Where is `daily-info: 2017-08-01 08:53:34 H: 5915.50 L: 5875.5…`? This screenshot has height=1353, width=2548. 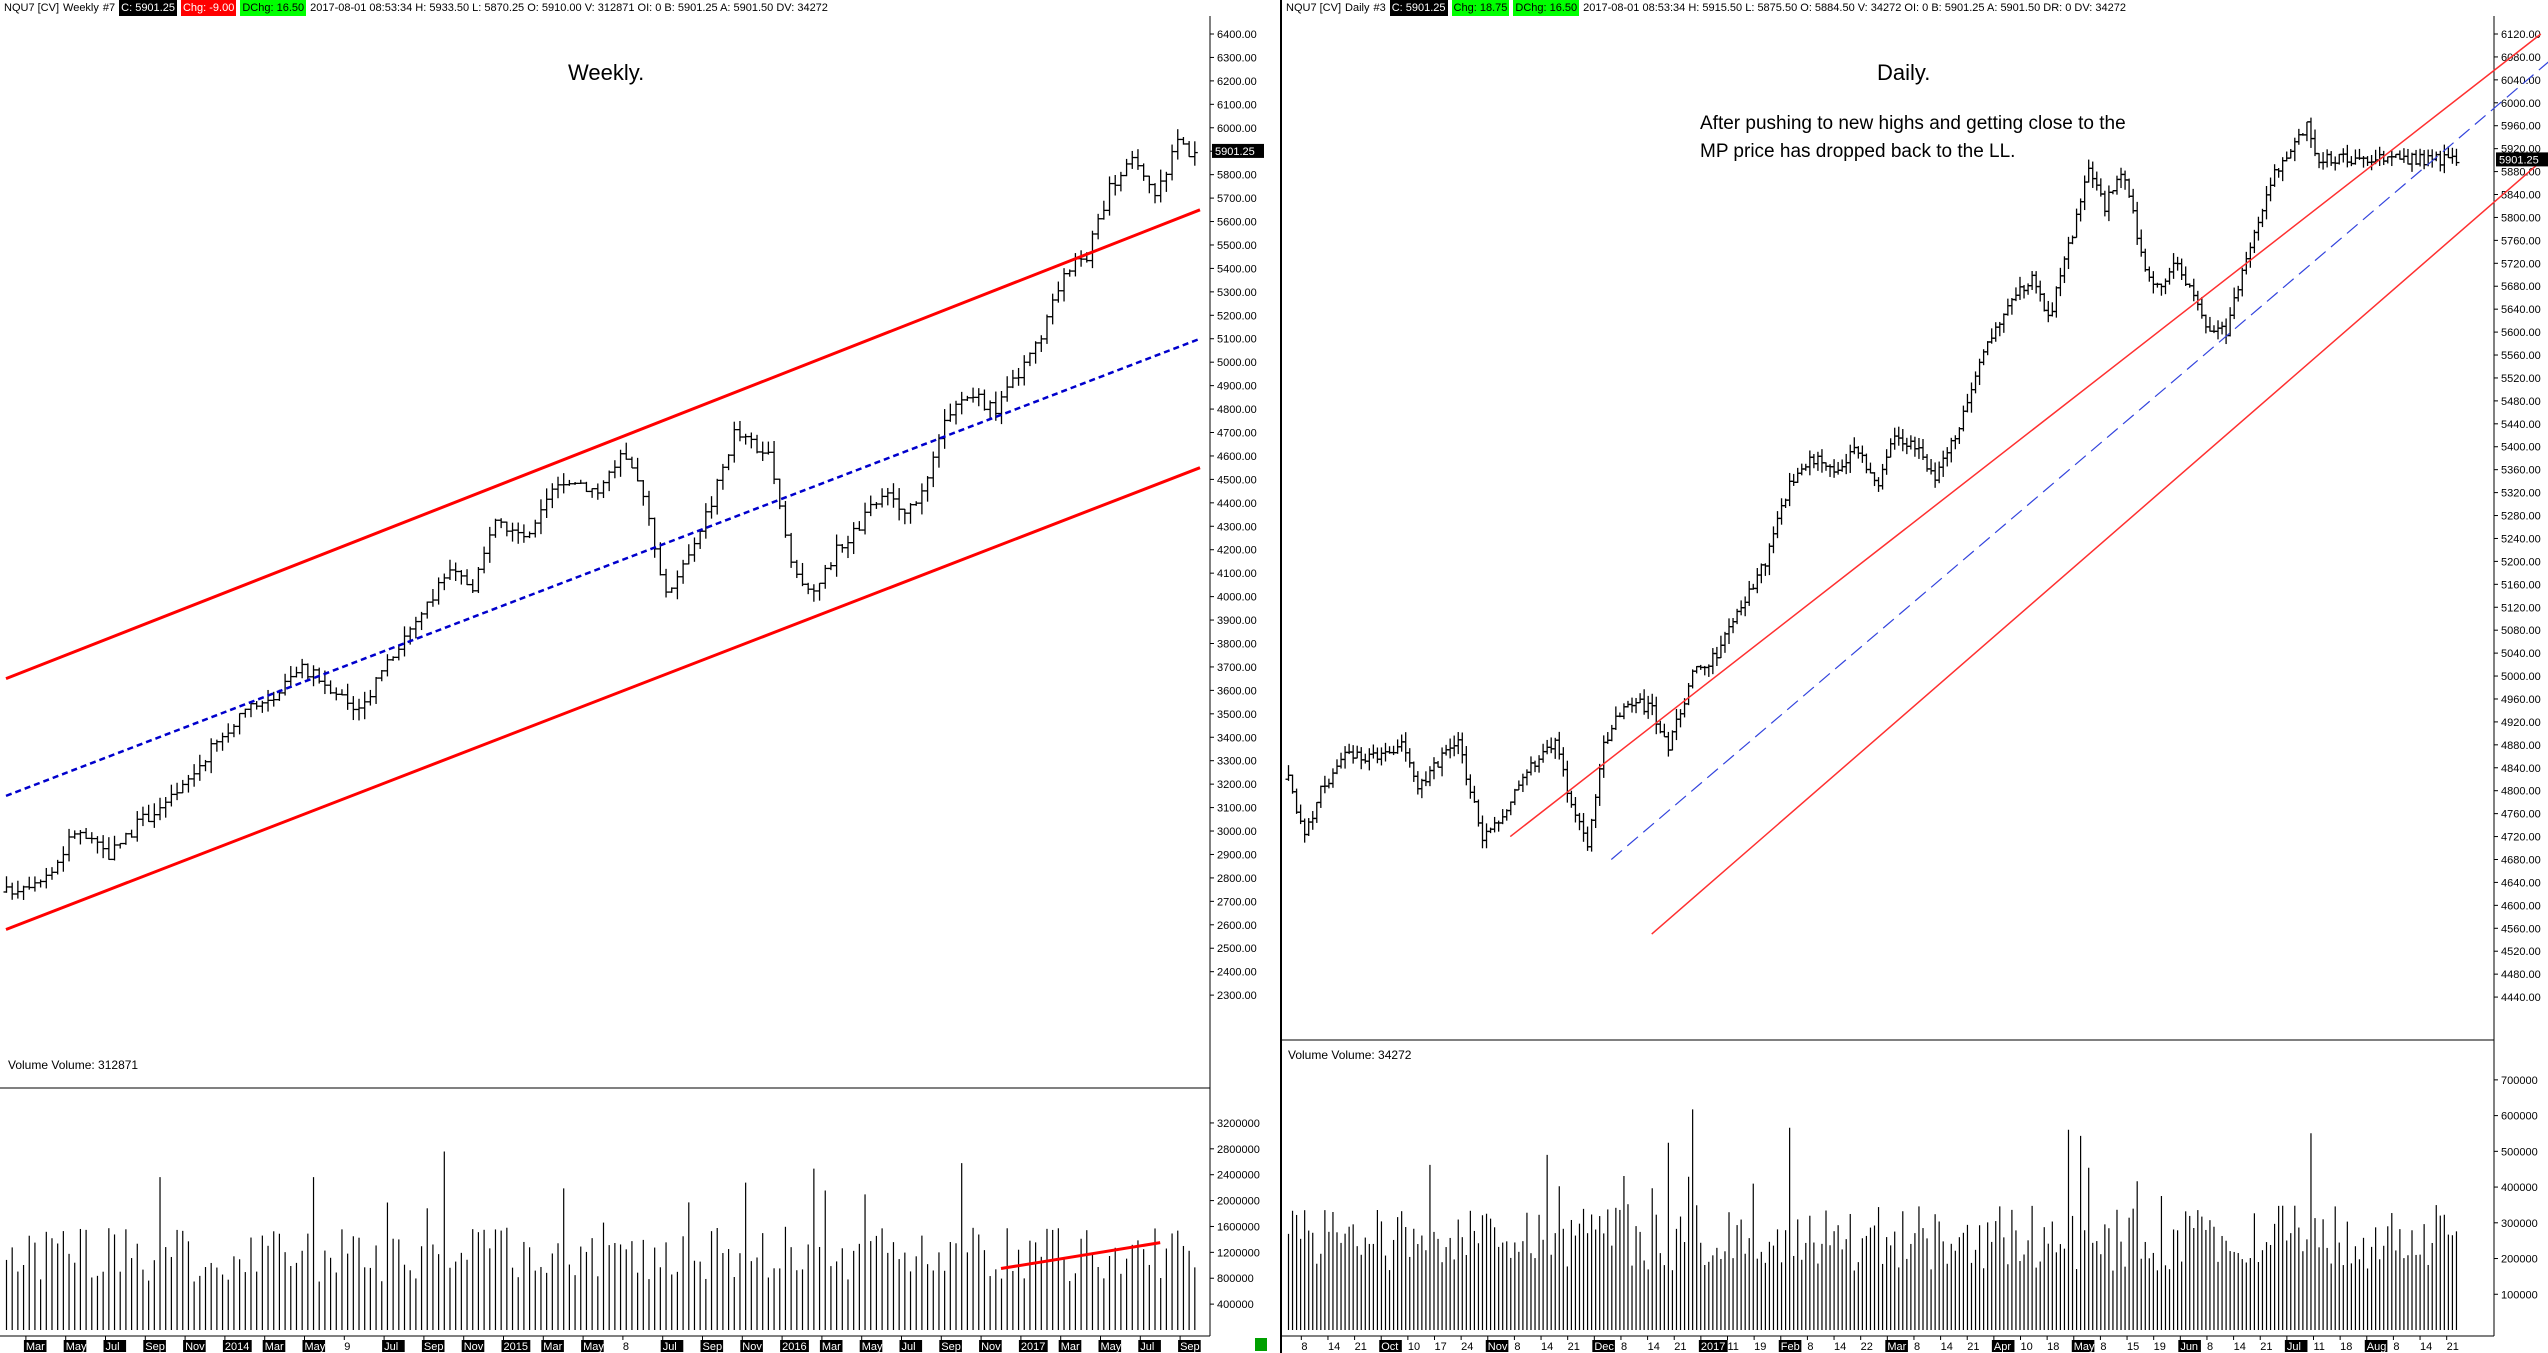 daily-info: 2017-08-01 08:53:34 H: 5915.50 L: 5875.5… is located at coordinates (1855, 8).